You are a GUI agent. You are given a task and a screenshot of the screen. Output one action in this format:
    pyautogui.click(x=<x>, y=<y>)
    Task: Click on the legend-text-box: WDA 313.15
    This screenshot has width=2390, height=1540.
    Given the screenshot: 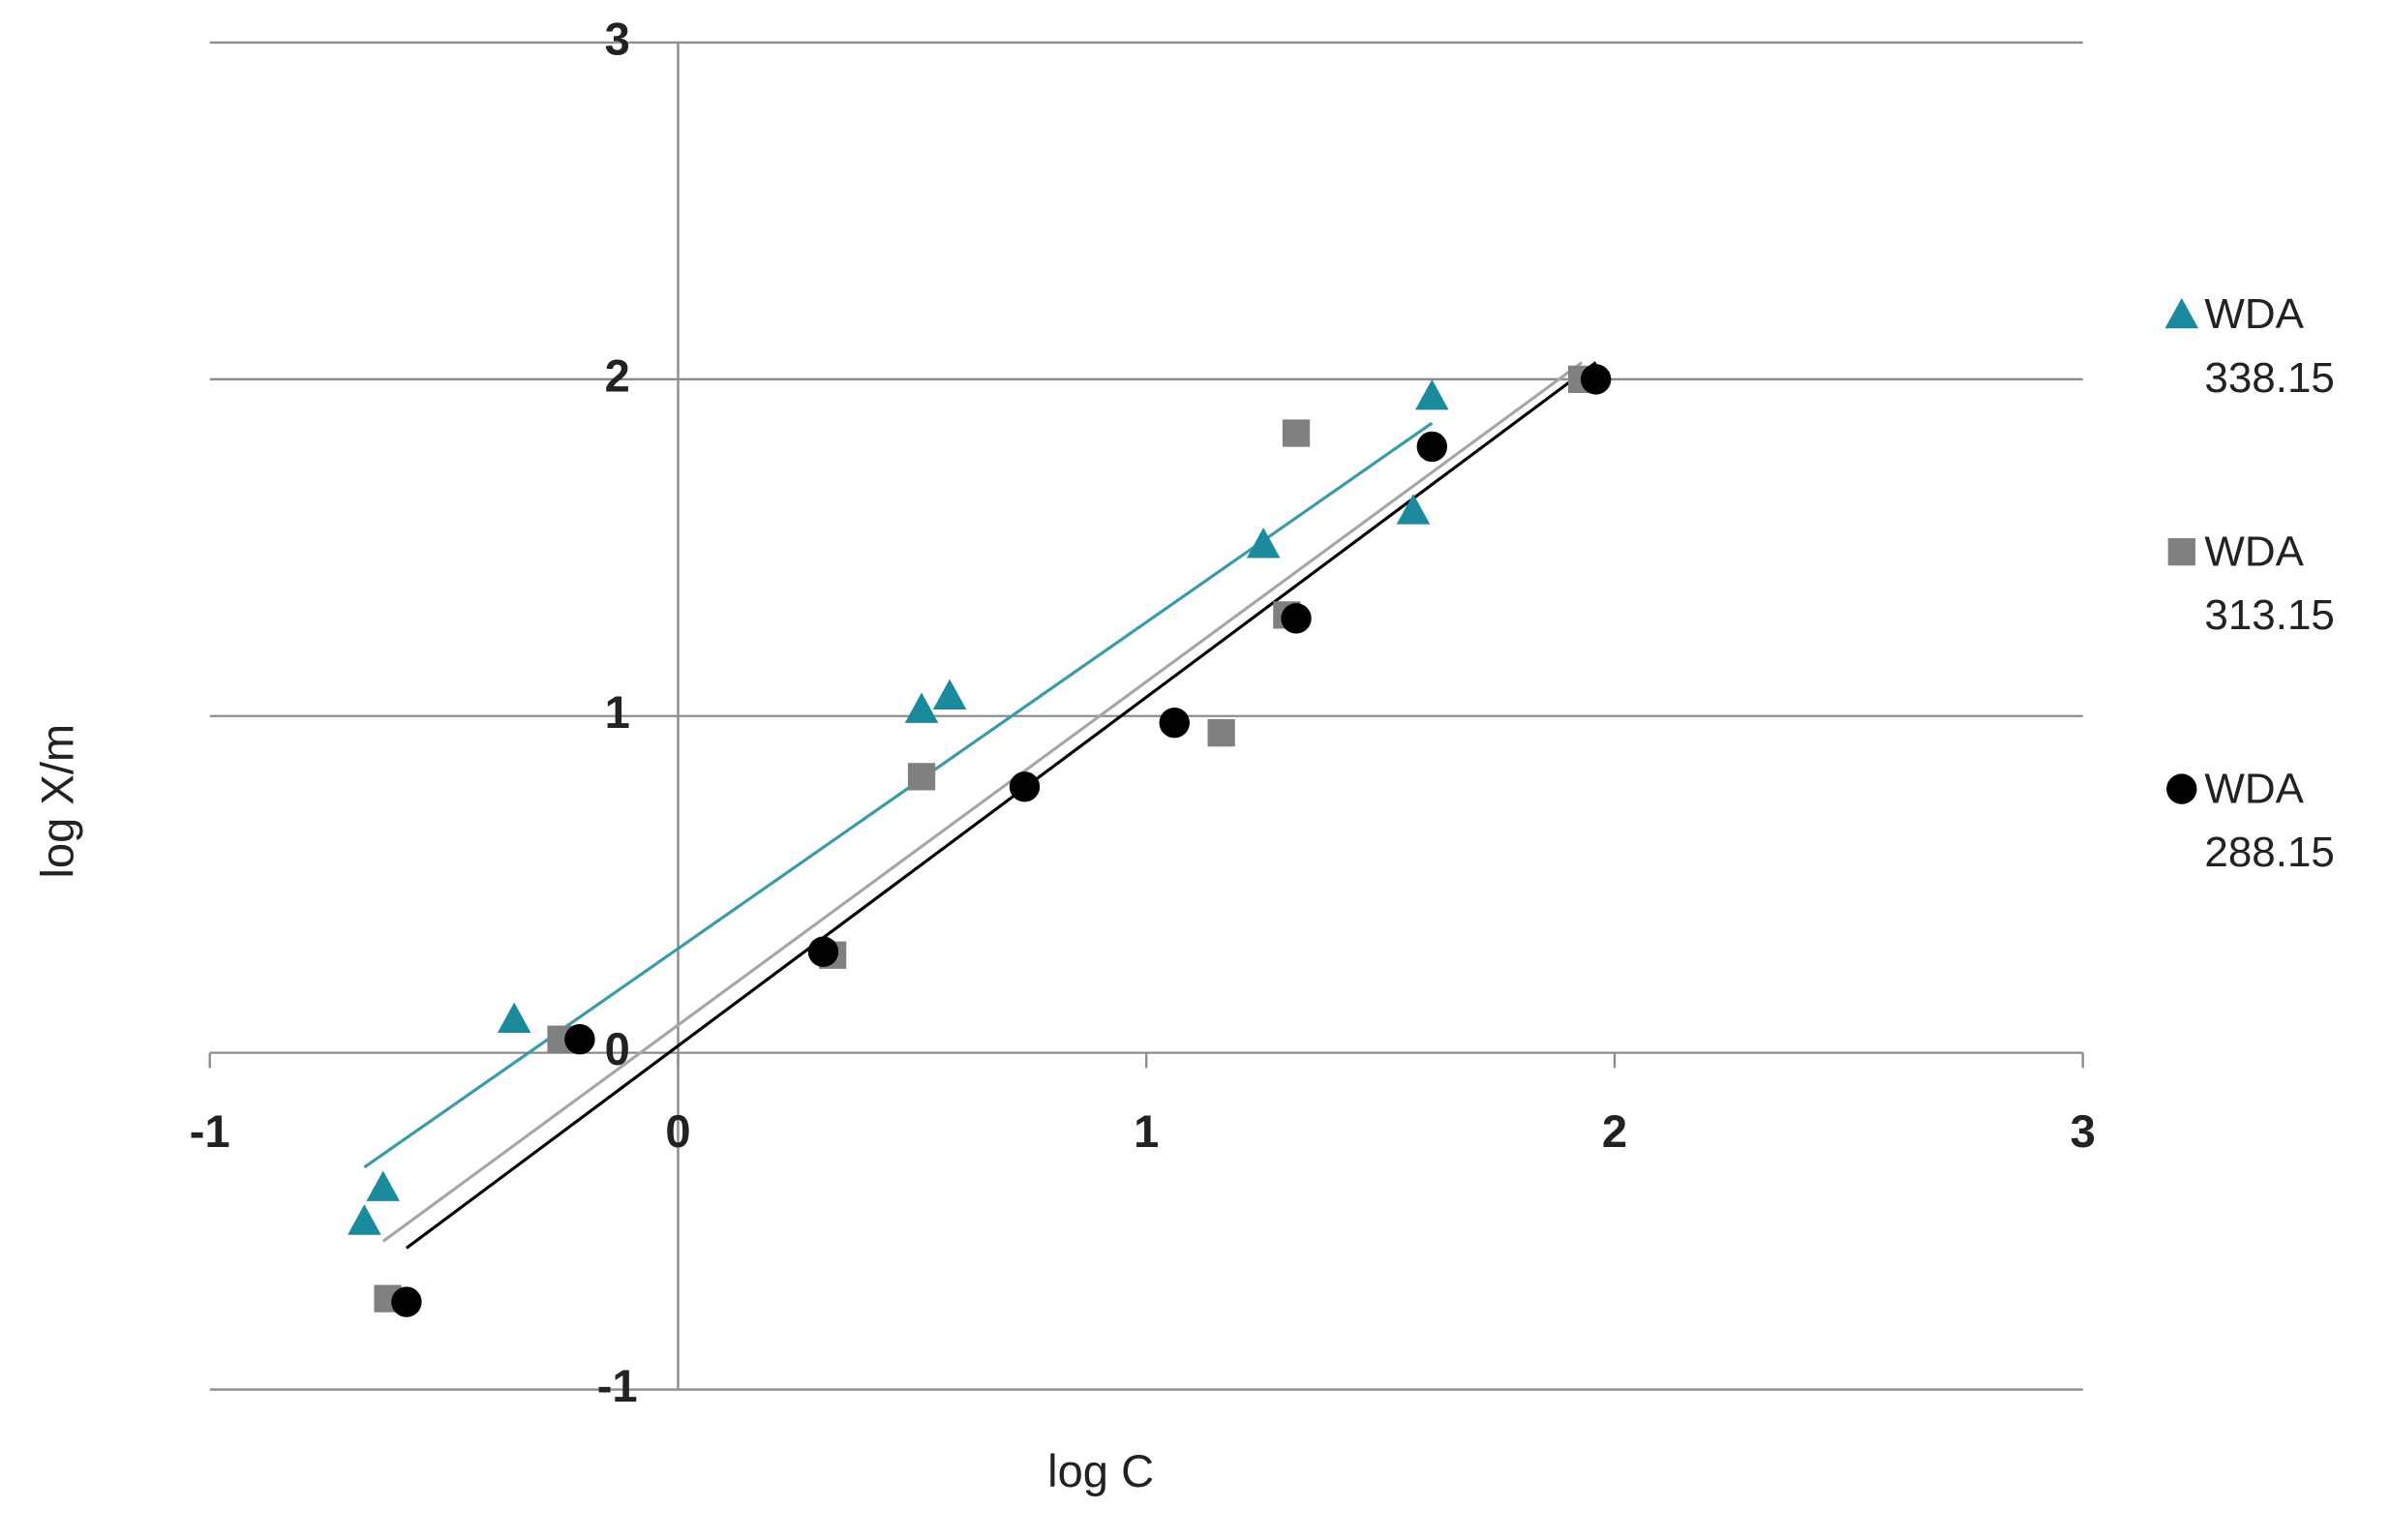 What is the action you would take?
    pyautogui.click(x=2269, y=583)
    